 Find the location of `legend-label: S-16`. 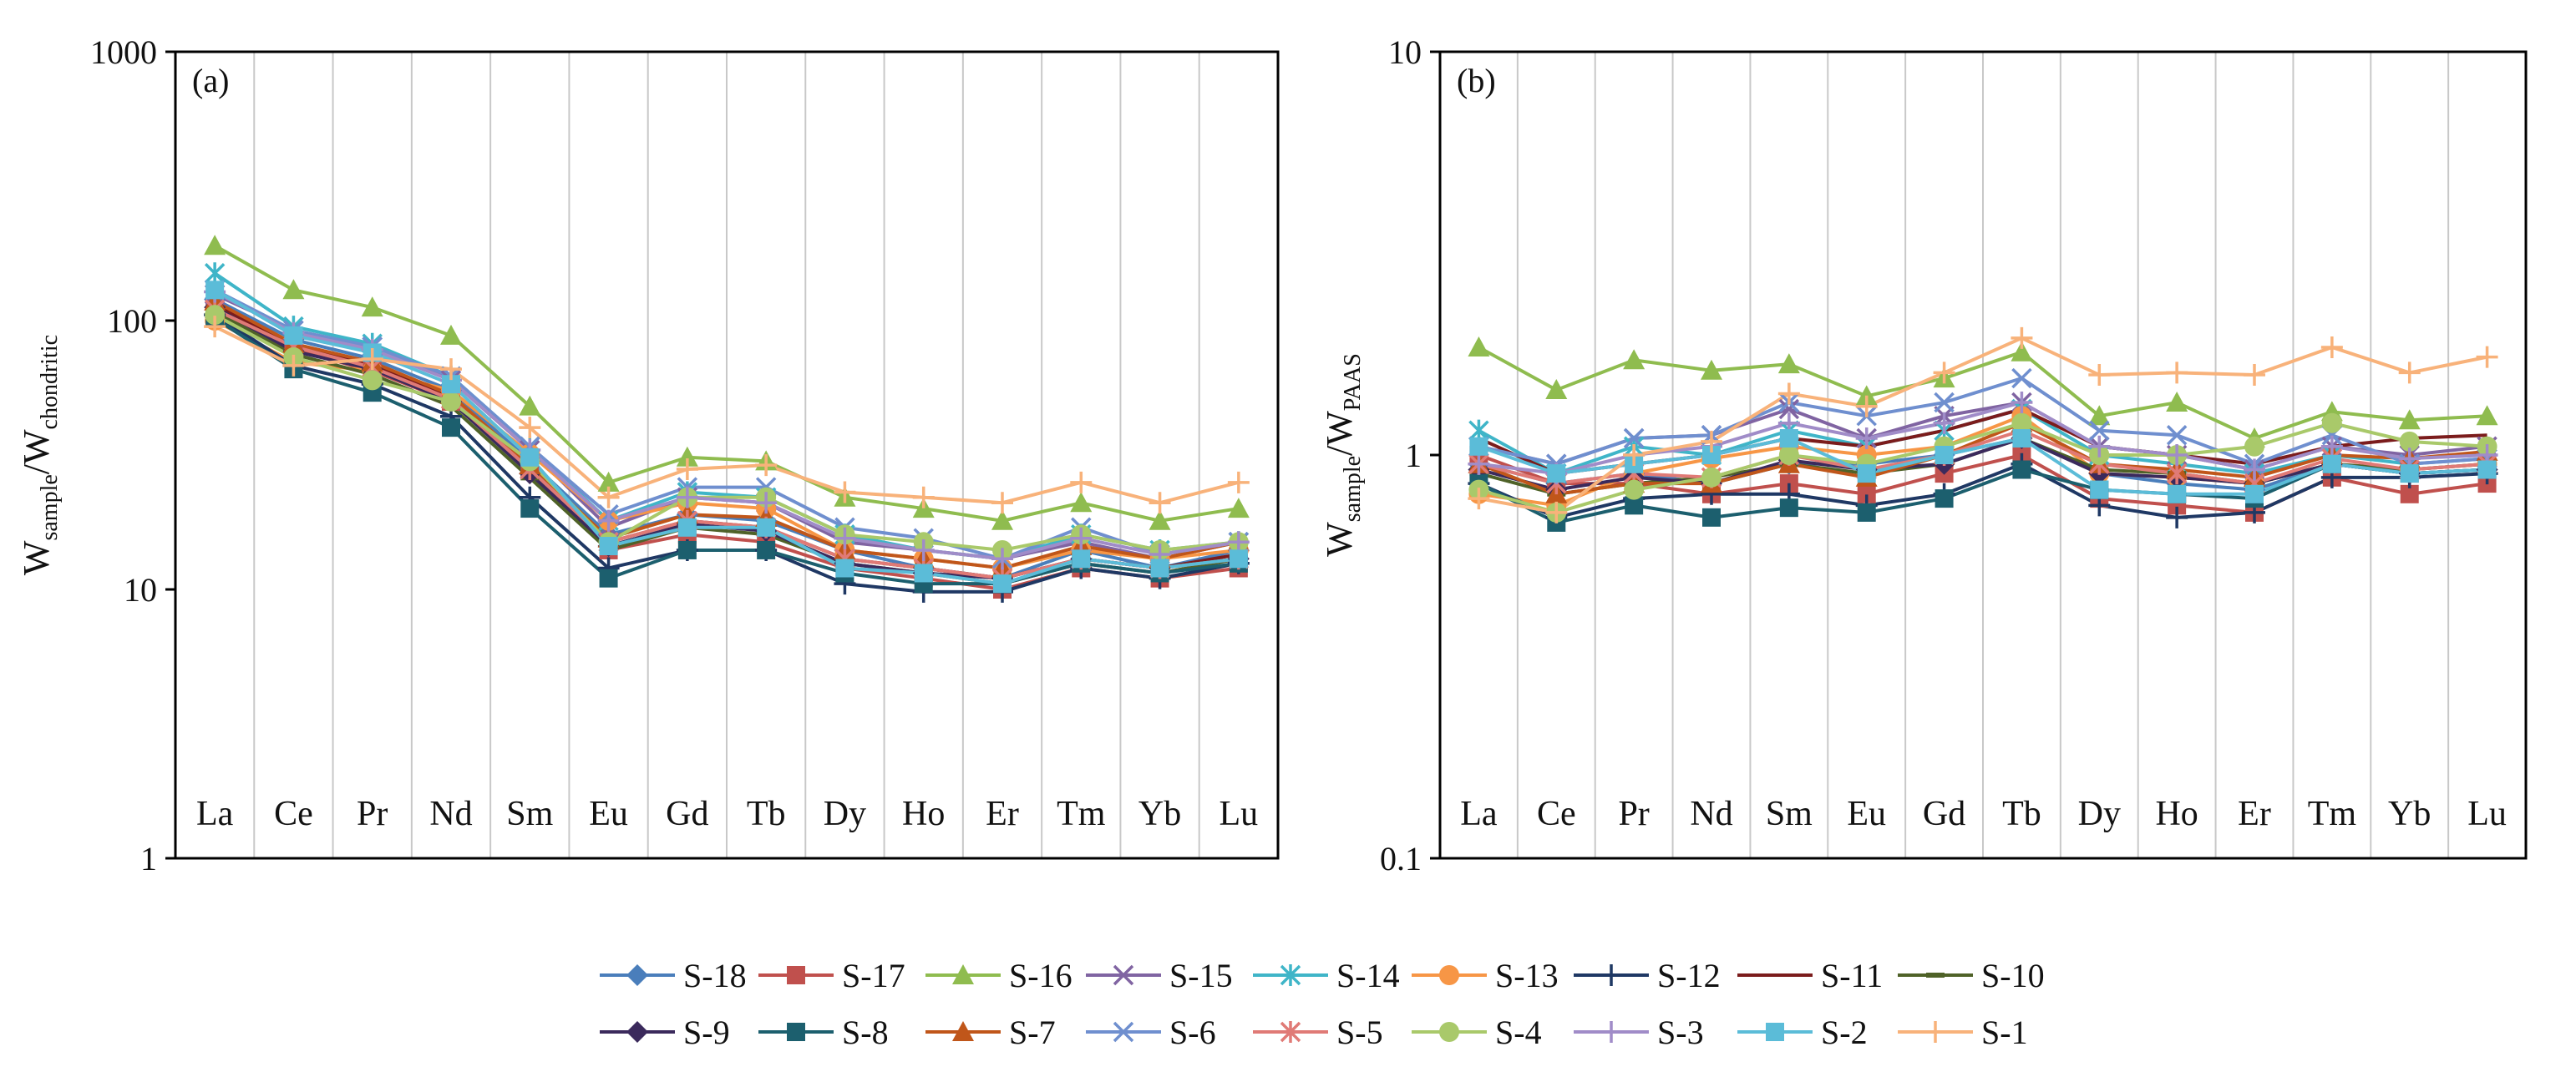

legend-label: S-16 is located at coordinates (1040, 975).